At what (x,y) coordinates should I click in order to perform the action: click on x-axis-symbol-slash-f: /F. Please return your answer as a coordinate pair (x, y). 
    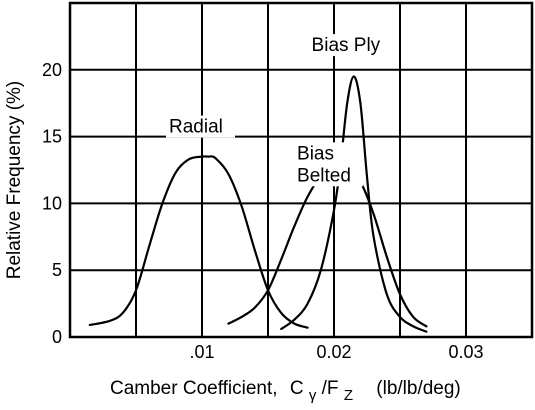
    Looking at the image, I should click on (330, 388).